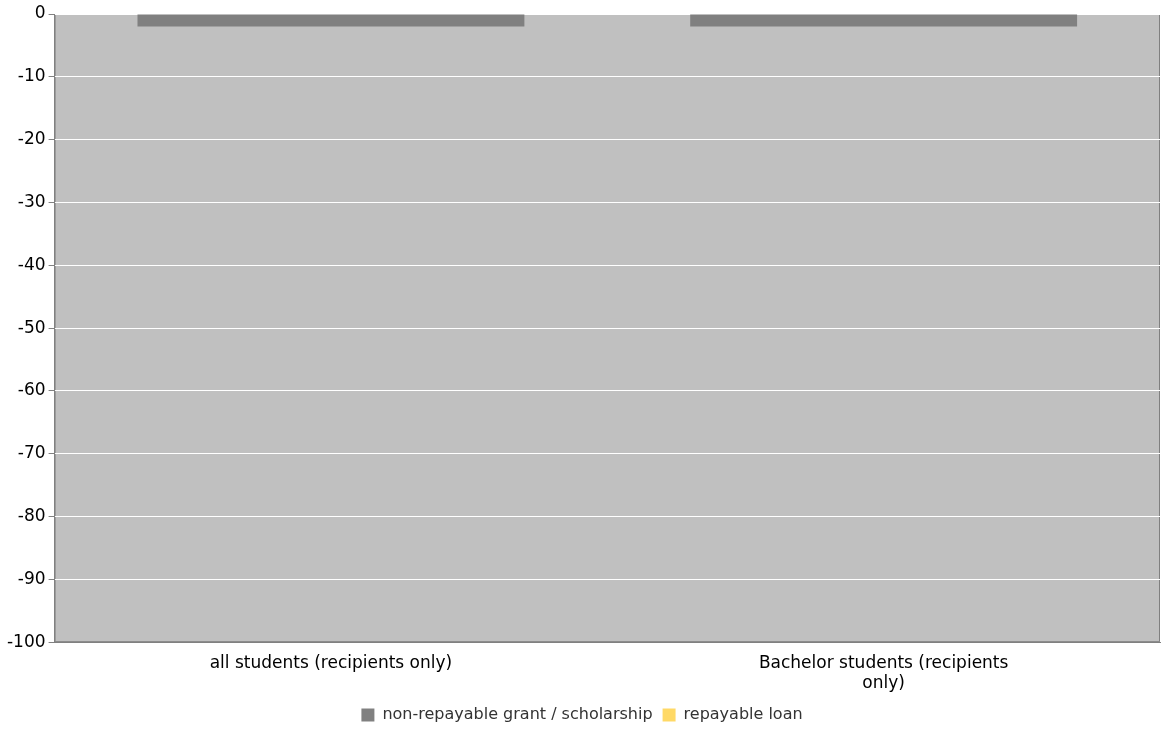  I want to click on y-tick-label: -60, so click(31, 389).